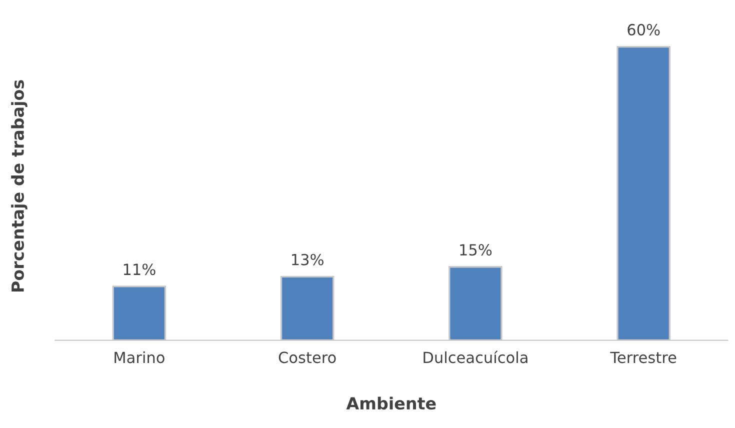 The height and width of the screenshot is (428, 735). What do you see at coordinates (476, 250) in the screenshot?
I see `data-label: 15%` at bounding box center [476, 250].